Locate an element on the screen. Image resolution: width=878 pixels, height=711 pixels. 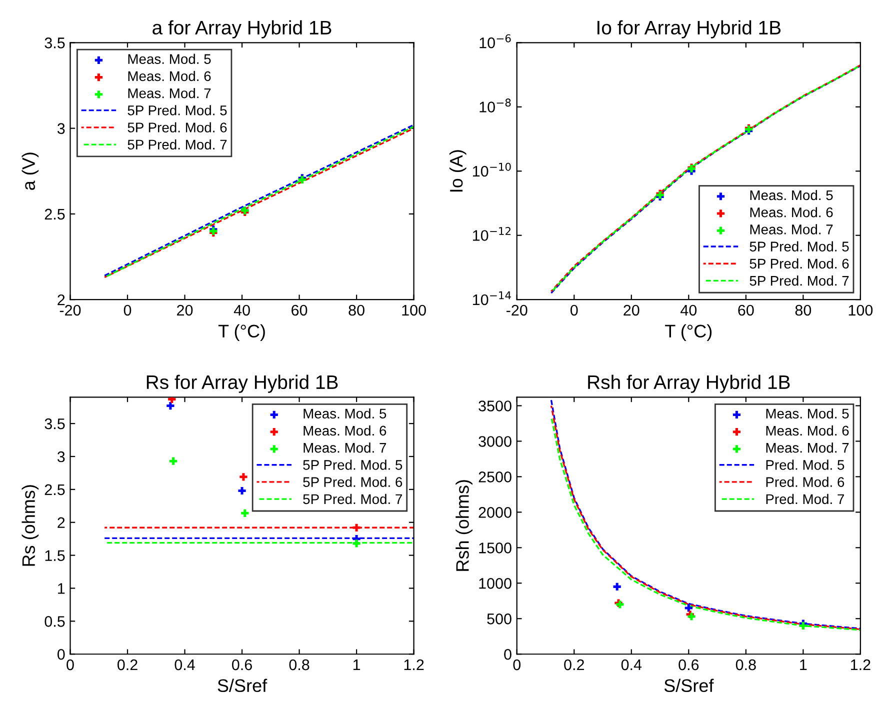
y-tick-label: 3000 is located at coordinates (495, 441).